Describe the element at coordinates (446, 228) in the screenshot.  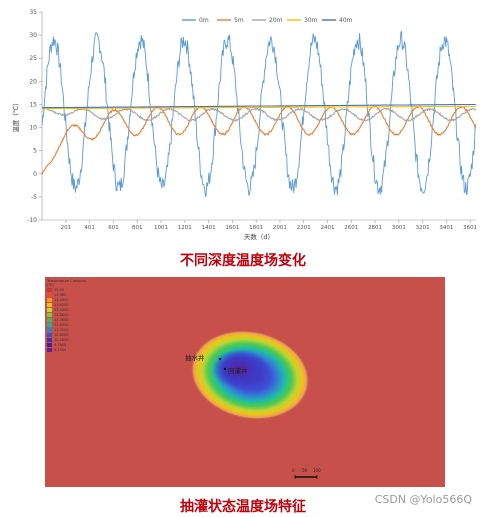
I see `x-tick-label: 3401` at that location.